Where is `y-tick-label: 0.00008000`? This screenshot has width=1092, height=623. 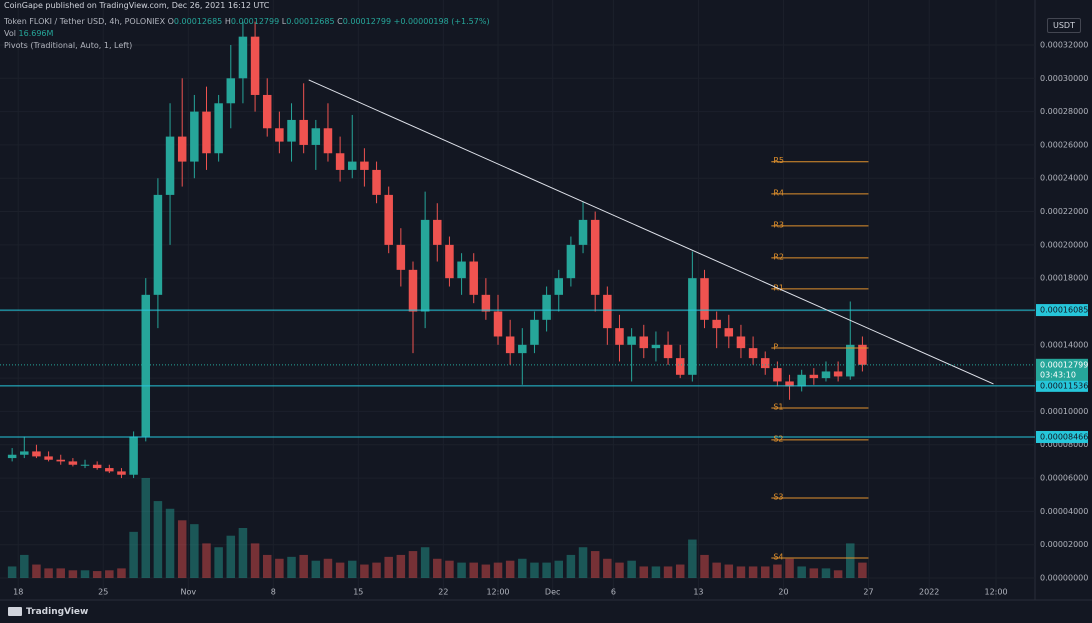
y-tick-label: 0.00008000 is located at coordinates (1064, 444).